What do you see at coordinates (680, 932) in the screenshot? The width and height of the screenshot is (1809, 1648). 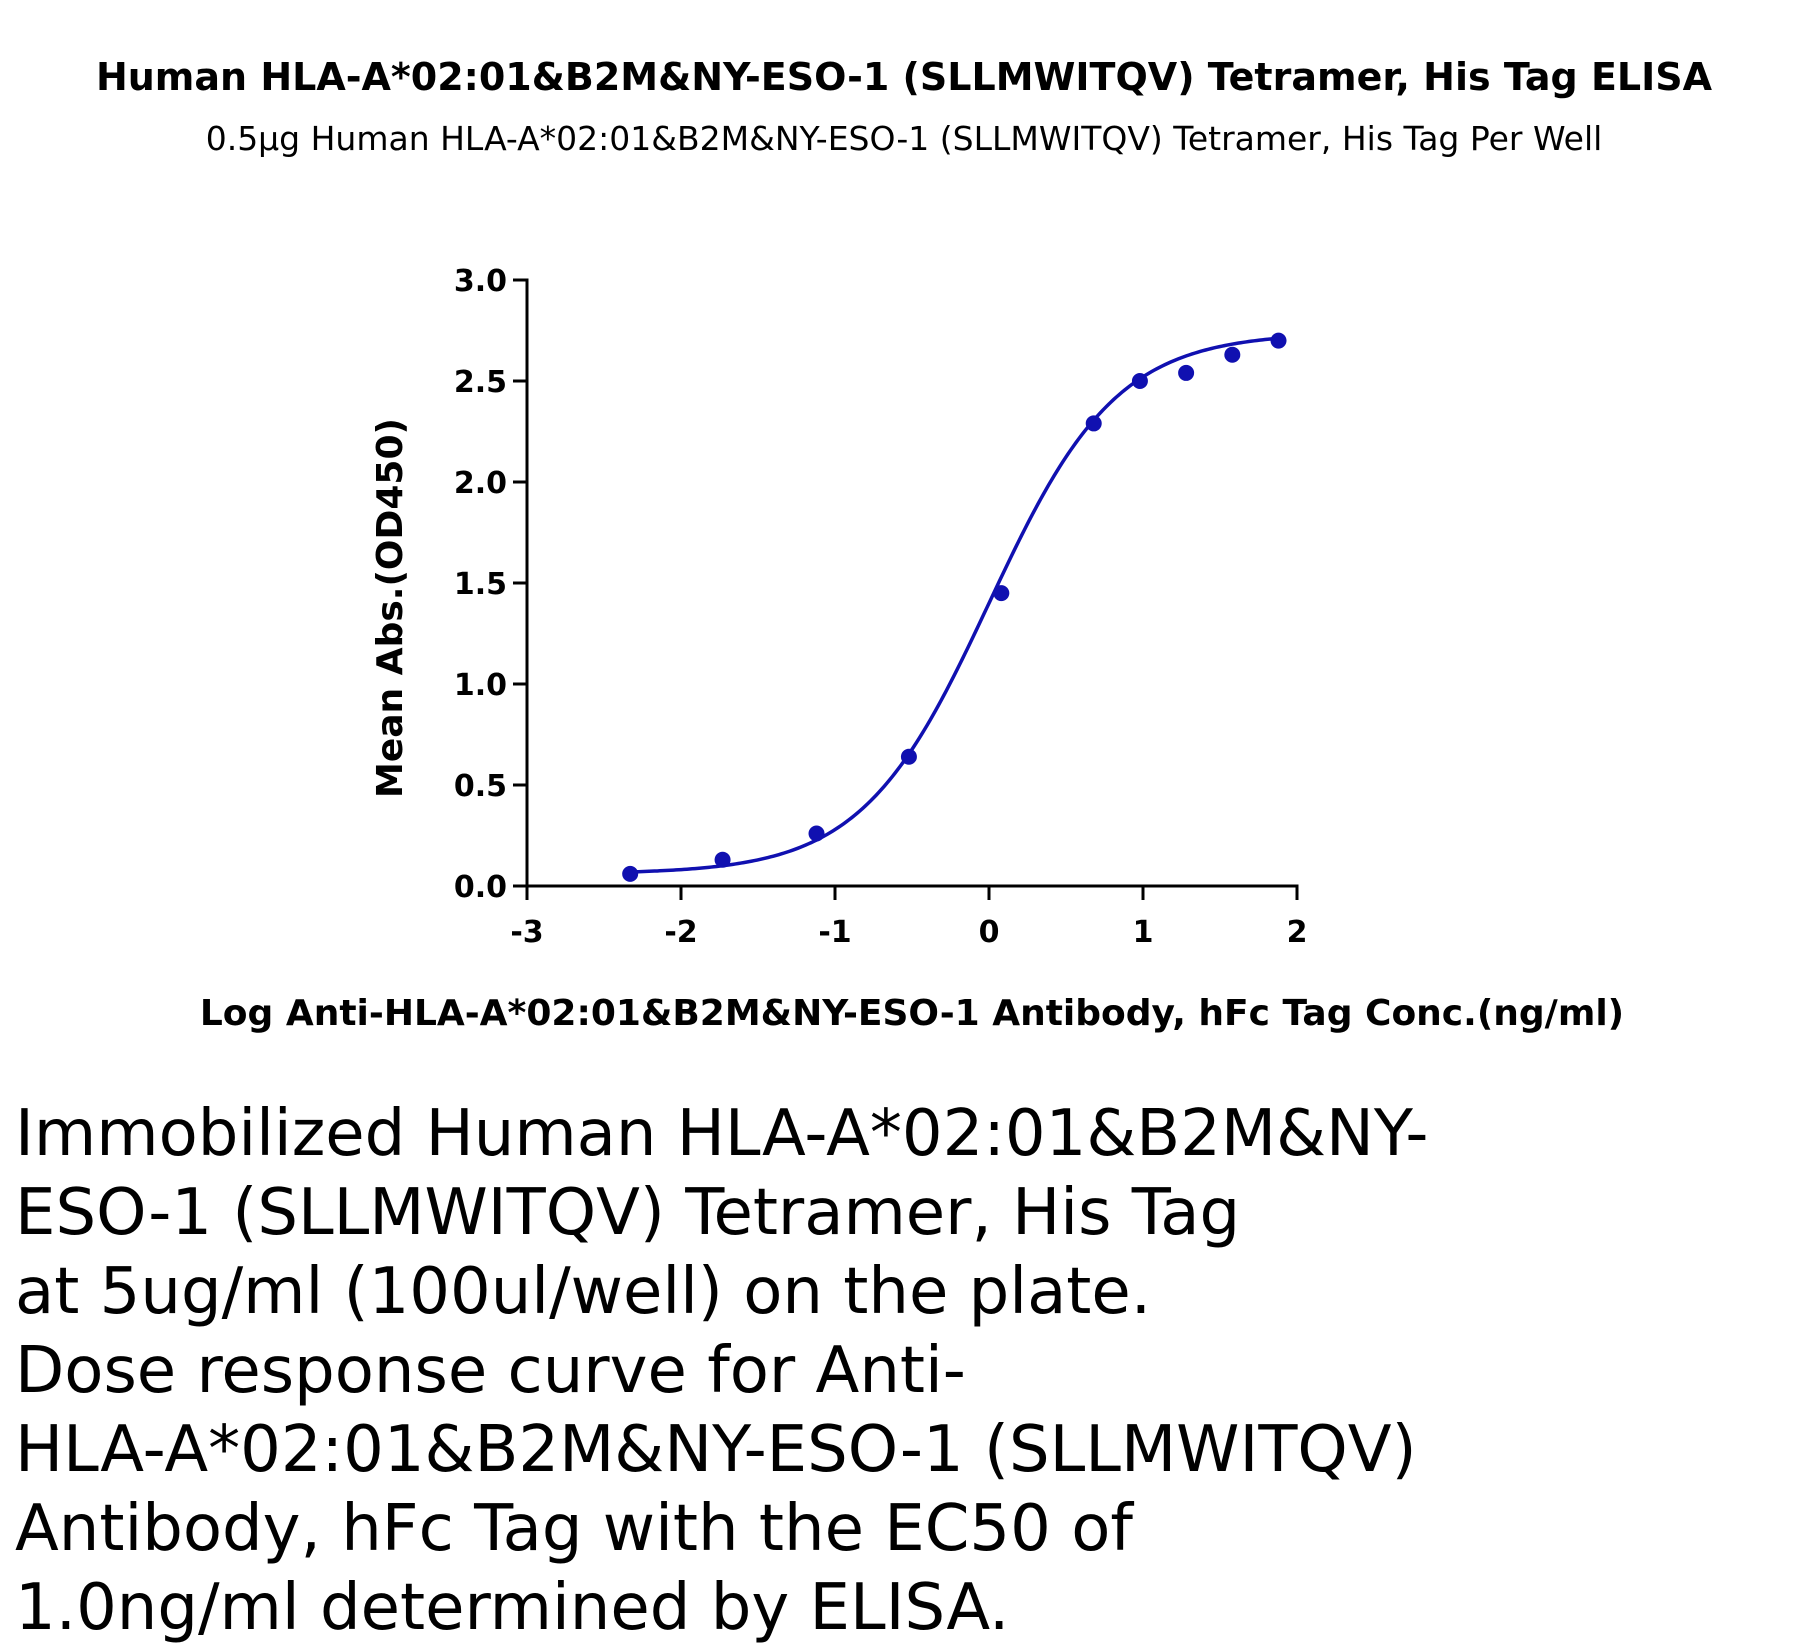 I see `x-tick-label: -2` at bounding box center [680, 932].